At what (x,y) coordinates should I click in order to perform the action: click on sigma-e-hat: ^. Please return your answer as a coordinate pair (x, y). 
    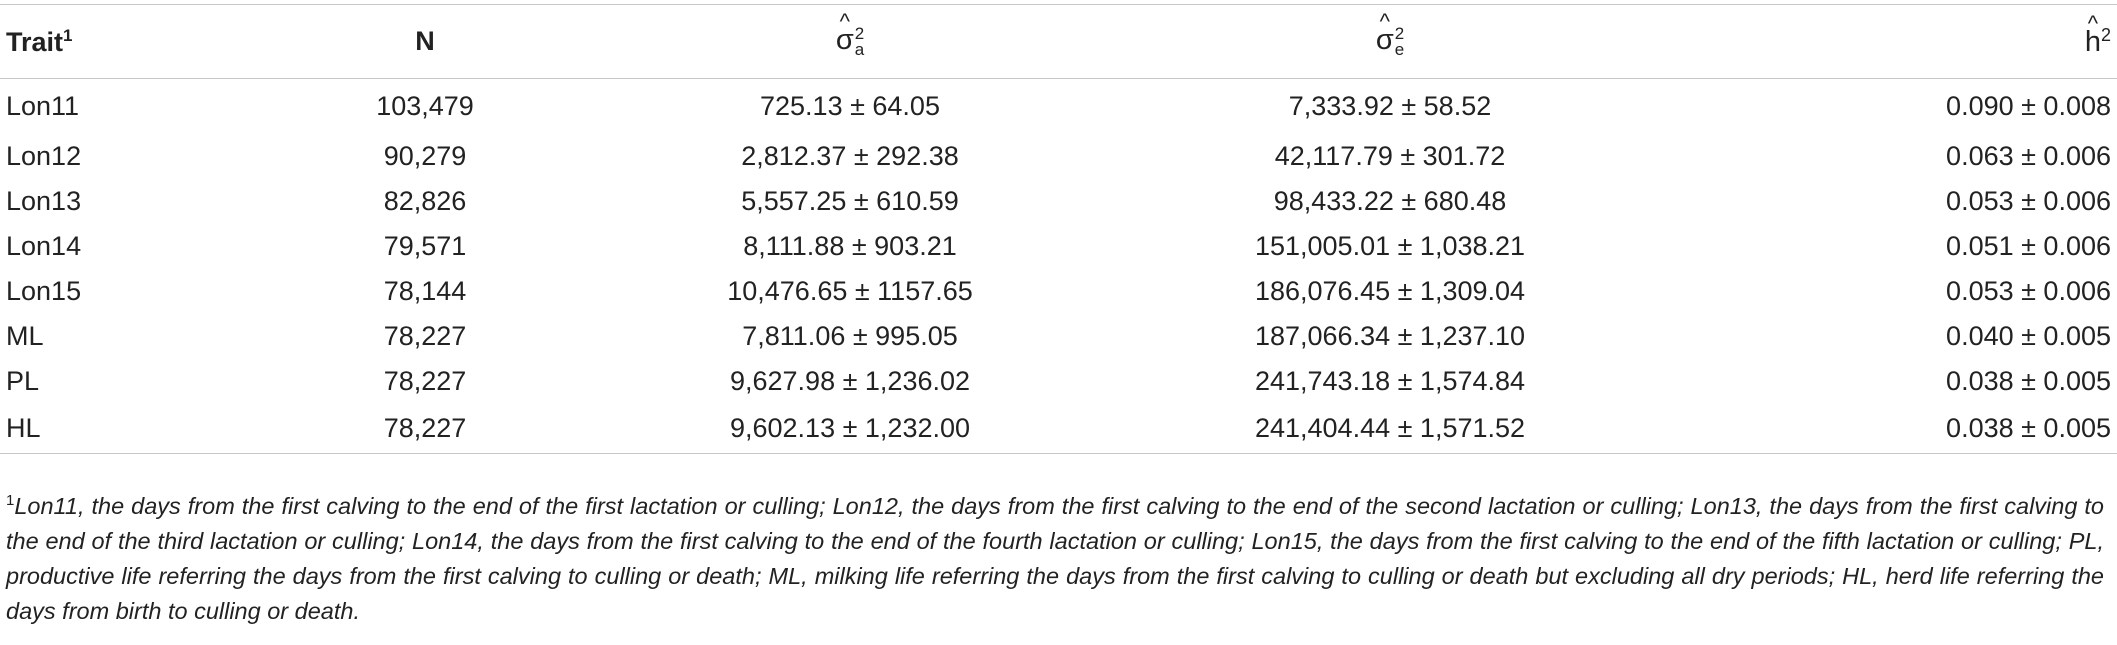
    Looking at the image, I should click on (1384, 21).